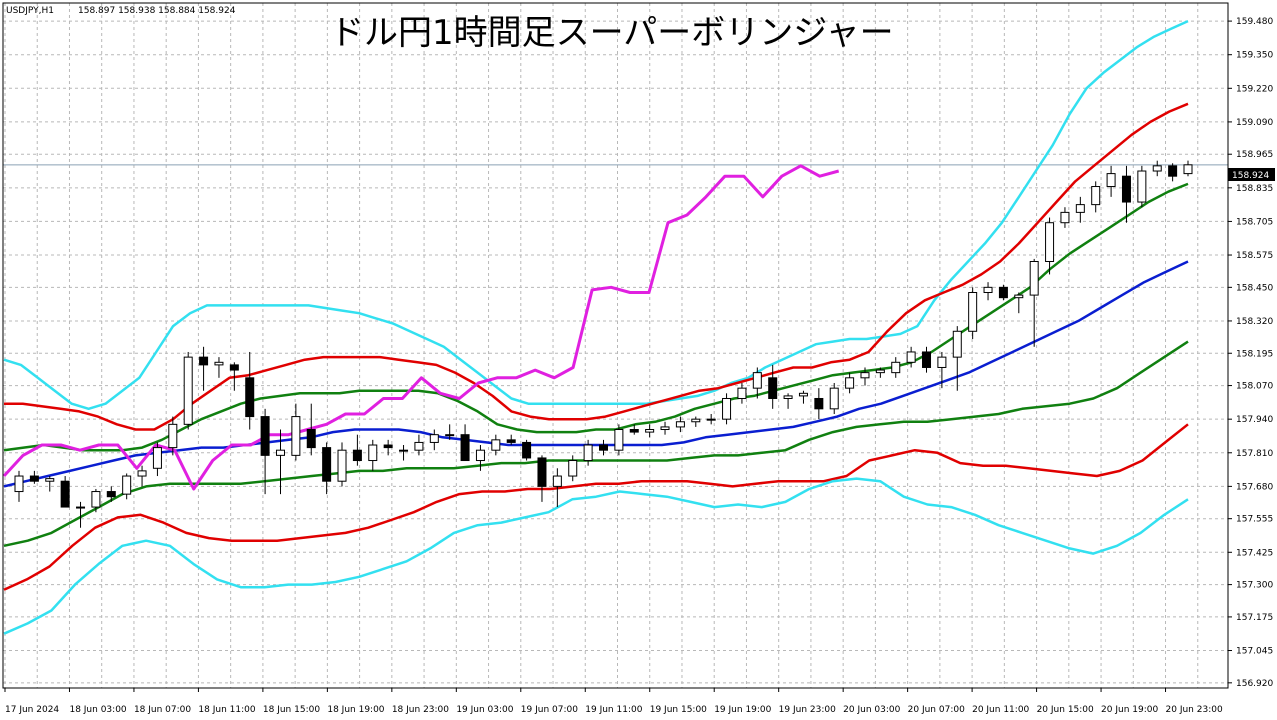 This screenshot has width=1277, height=720. Describe the element at coordinates (484, 710) in the screenshot. I see `x-tick-label: 19 Jun 03:00` at that location.